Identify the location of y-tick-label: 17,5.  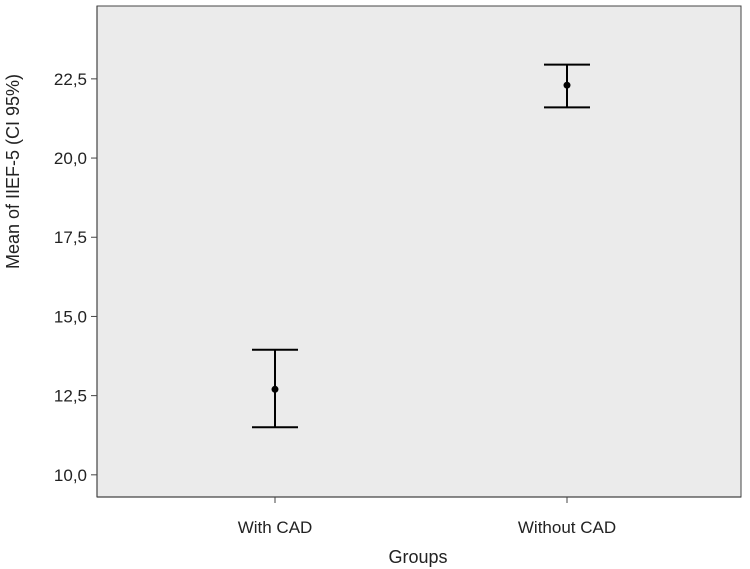
(70, 237).